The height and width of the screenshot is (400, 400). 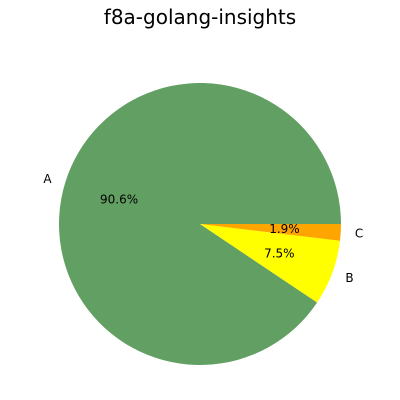 I want to click on pct-label-c: 1.9%, so click(x=284, y=229).